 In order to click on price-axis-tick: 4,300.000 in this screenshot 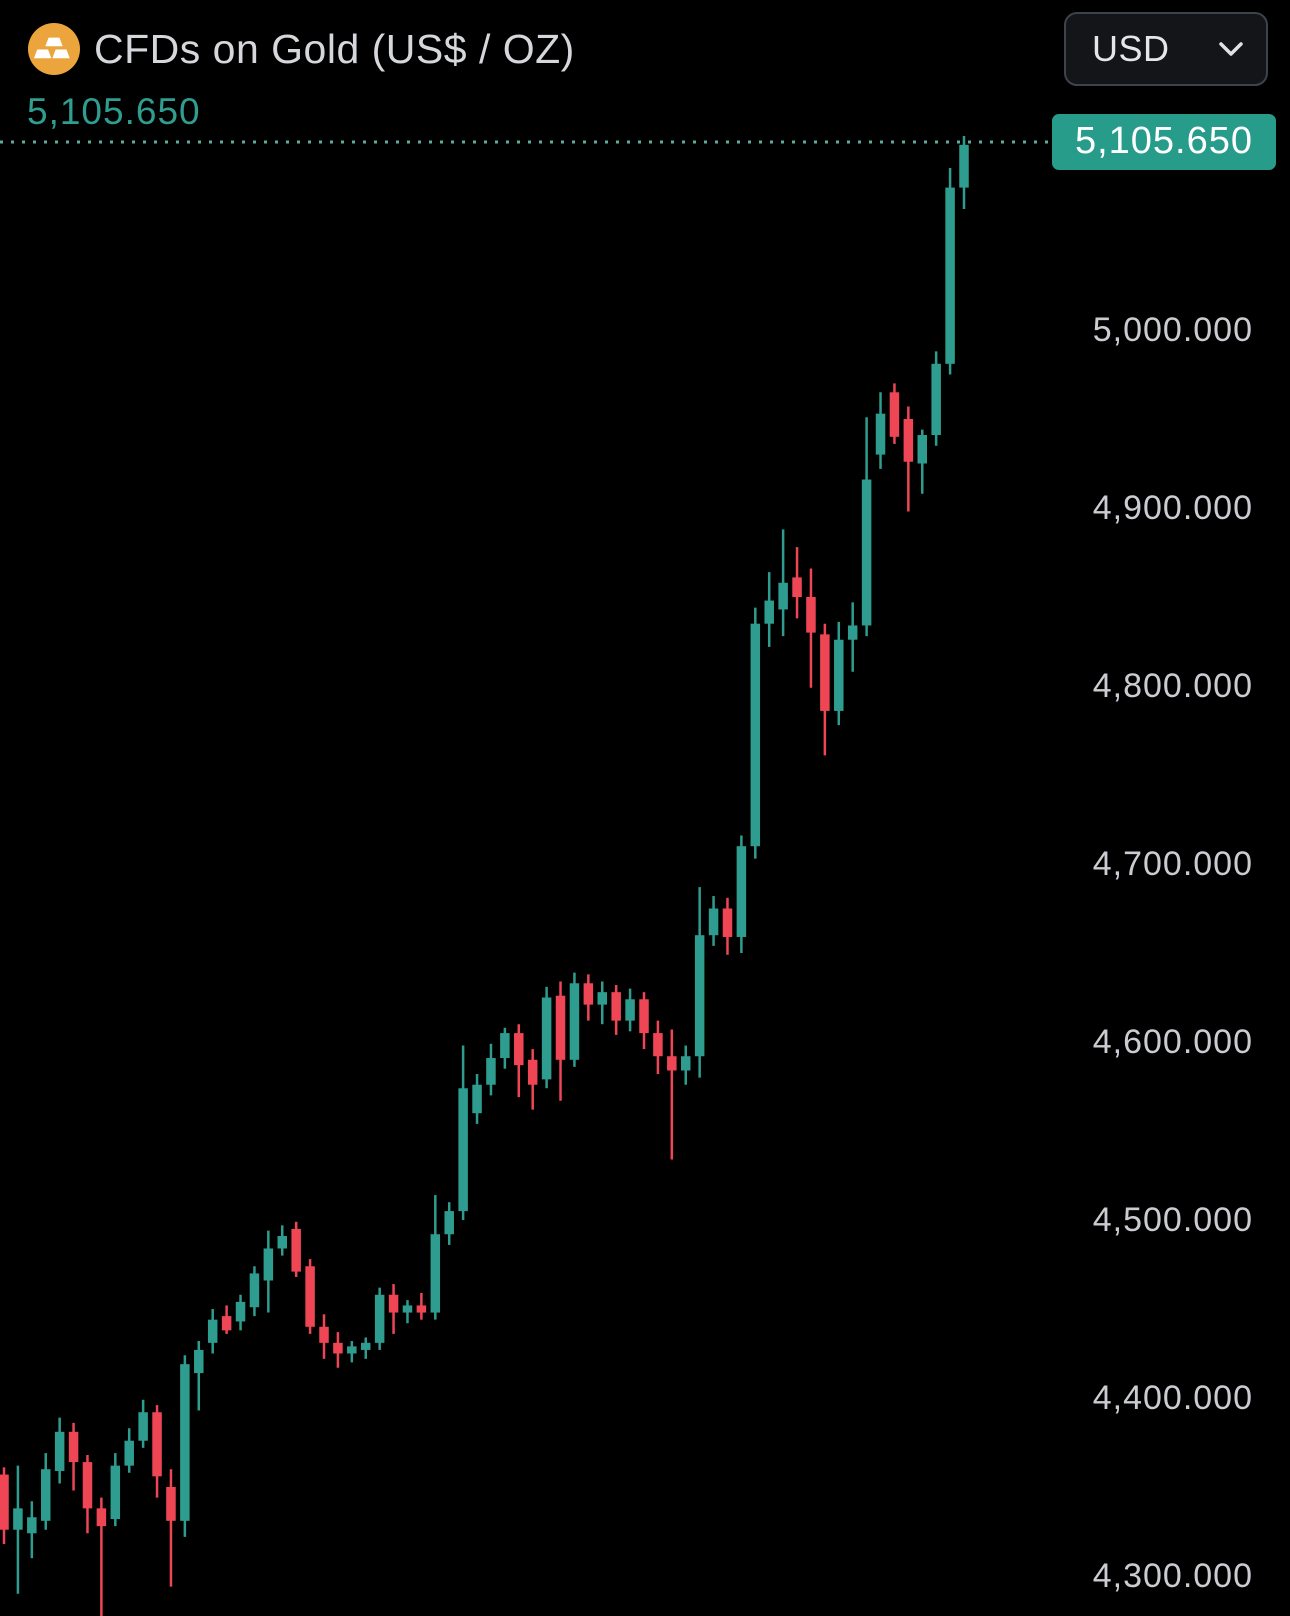, I will do `click(1172, 1576)`.